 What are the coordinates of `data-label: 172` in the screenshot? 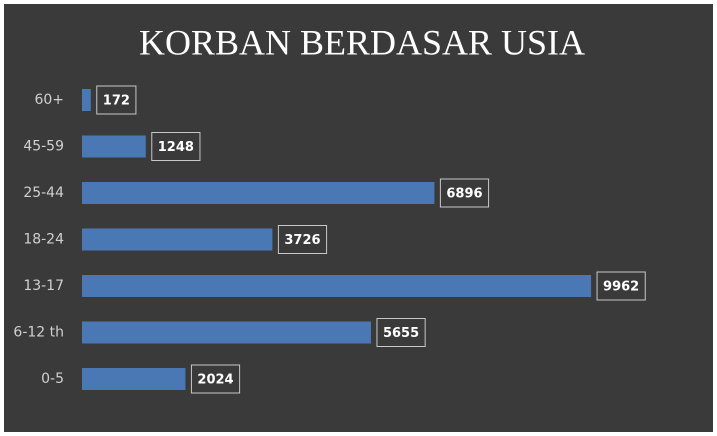 It's located at (116, 101).